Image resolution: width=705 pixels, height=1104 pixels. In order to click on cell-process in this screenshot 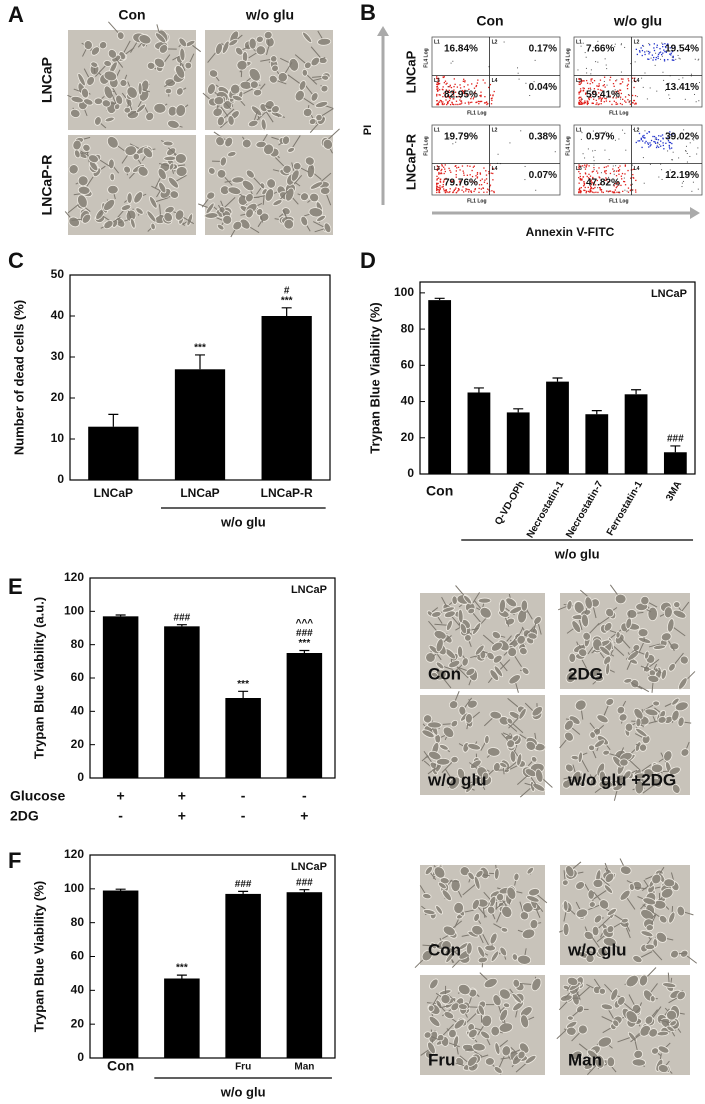, I will do `click(504, 665)`.